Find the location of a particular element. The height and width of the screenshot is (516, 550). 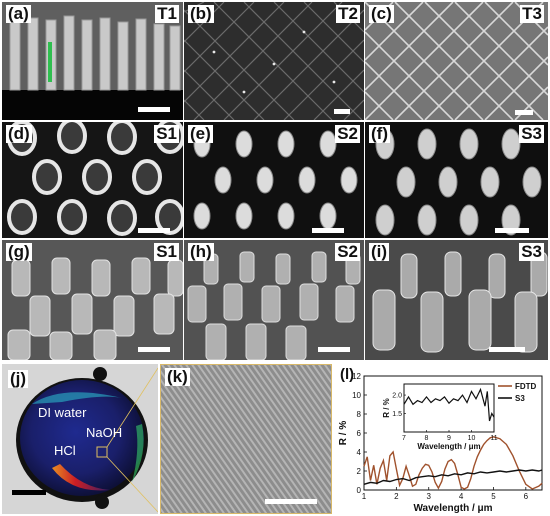

legend-label: FDTD is located at coordinates (526, 386).